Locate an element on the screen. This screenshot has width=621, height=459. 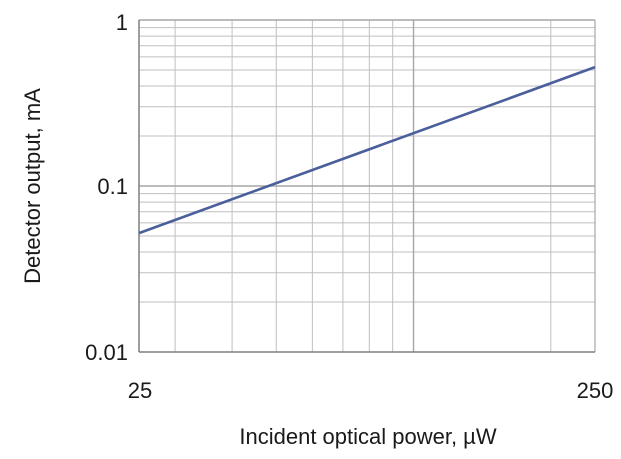
x-tick-label-1: 250 is located at coordinates (595, 390).